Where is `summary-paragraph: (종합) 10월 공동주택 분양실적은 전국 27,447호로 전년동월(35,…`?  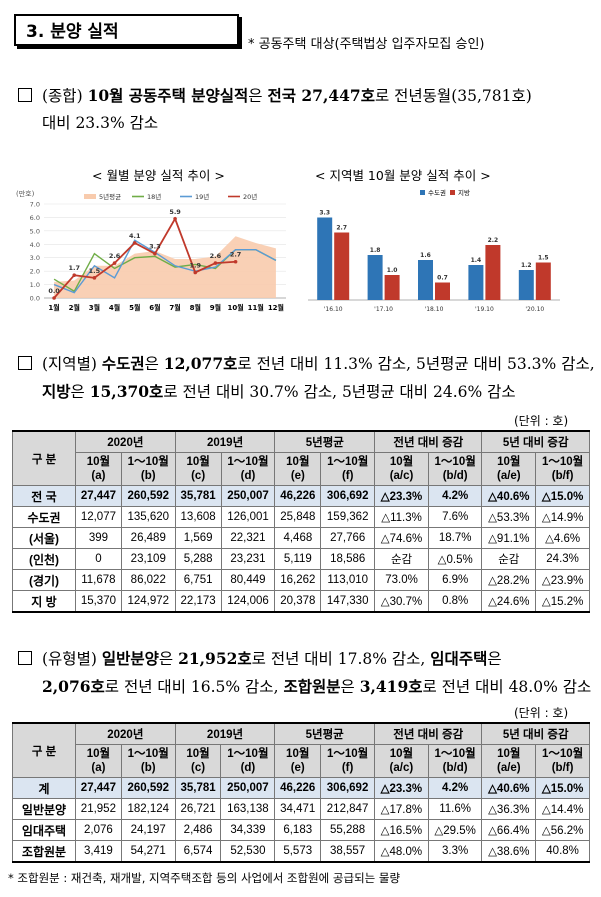
summary-paragraph: (종합) 10월 공동주택 분양실적은 전국 27,447호로 전년동월(35,… is located at coordinates (308, 109).